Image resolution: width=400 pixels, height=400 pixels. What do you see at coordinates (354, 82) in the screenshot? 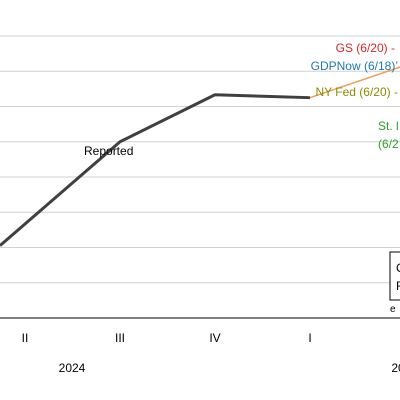
I see `series-forecast-line` at bounding box center [354, 82].